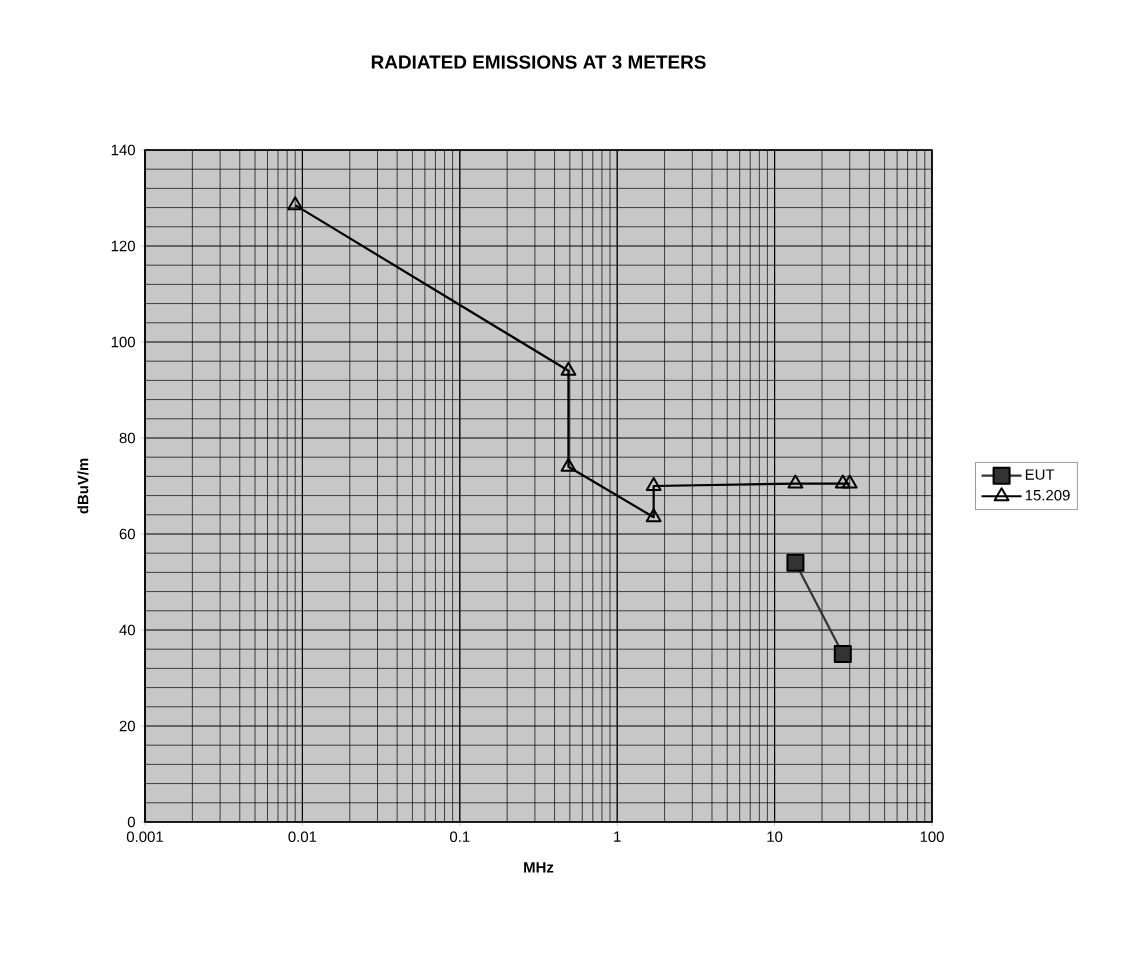 This screenshot has width=1134, height=970. I want to click on x-tick-label: 0.1, so click(459, 836).